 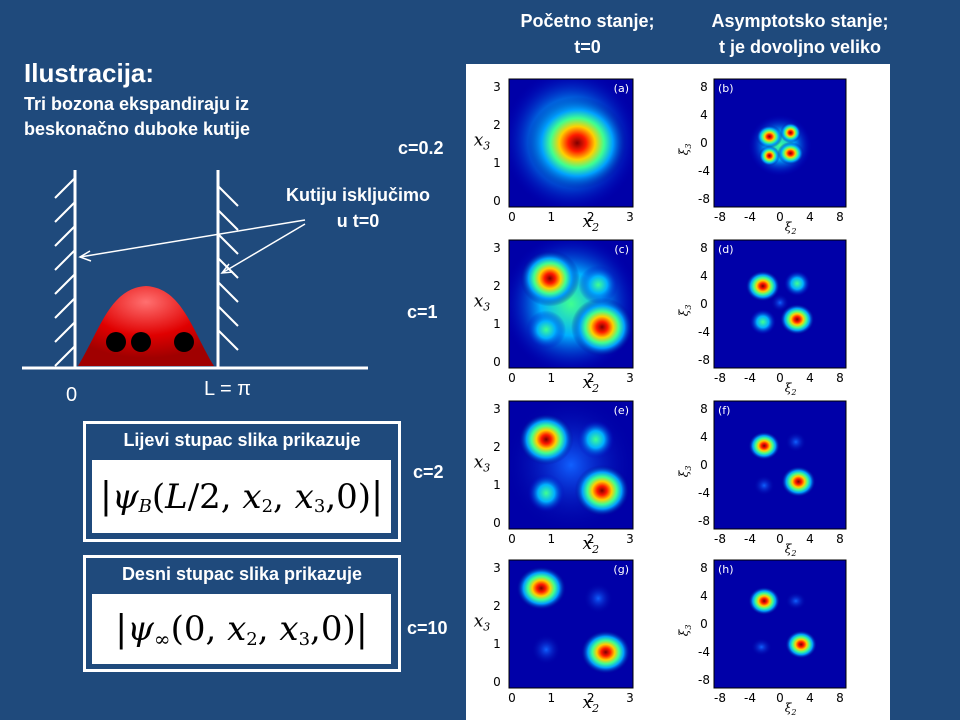 I want to click on right-column-header-line2: t je dovoljno veliko, so click(x=800, y=47).